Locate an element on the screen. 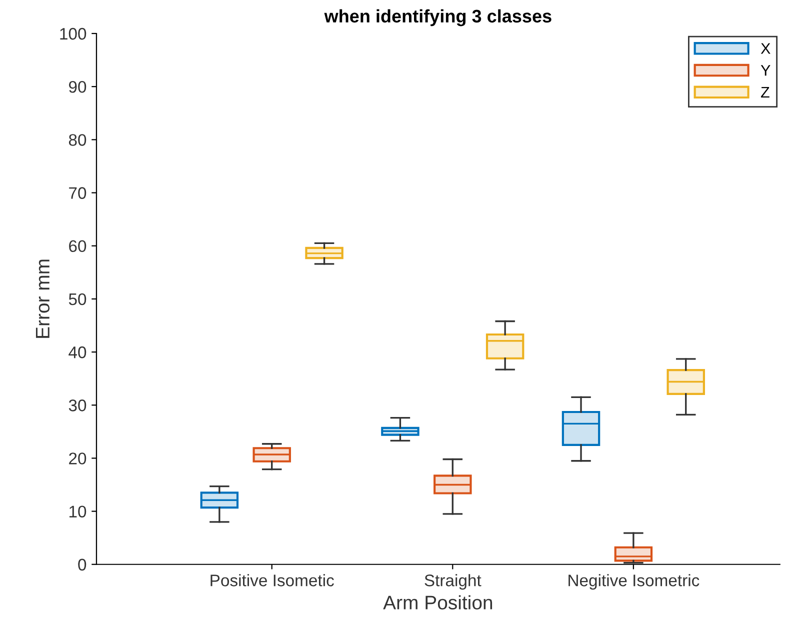  y-tick-label: 60 is located at coordinates (77, 246).